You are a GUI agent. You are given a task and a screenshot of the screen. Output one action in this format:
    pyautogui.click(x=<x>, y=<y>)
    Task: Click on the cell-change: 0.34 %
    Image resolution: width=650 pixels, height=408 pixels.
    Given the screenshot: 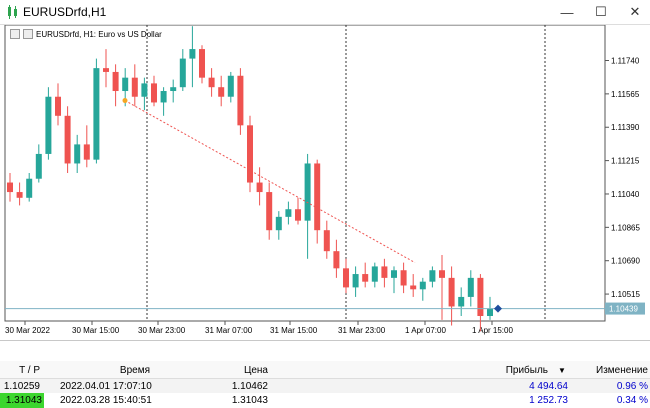 What is the action you would take?
    pyautogui.click(x=632, y=400)
    